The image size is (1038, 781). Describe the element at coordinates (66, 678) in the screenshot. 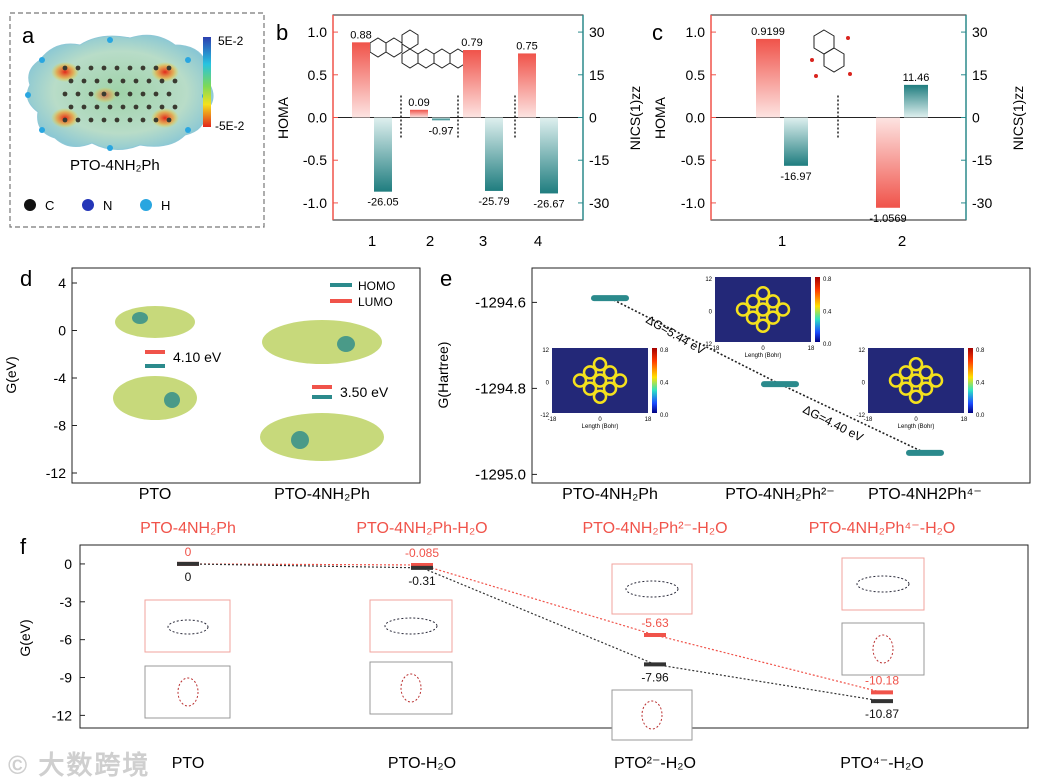

I see `f-ytick-label: -9` at that location.